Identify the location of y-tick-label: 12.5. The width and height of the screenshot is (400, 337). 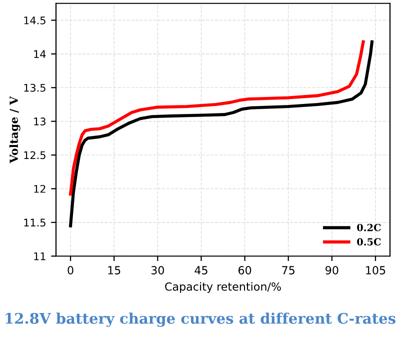
(35, 155).